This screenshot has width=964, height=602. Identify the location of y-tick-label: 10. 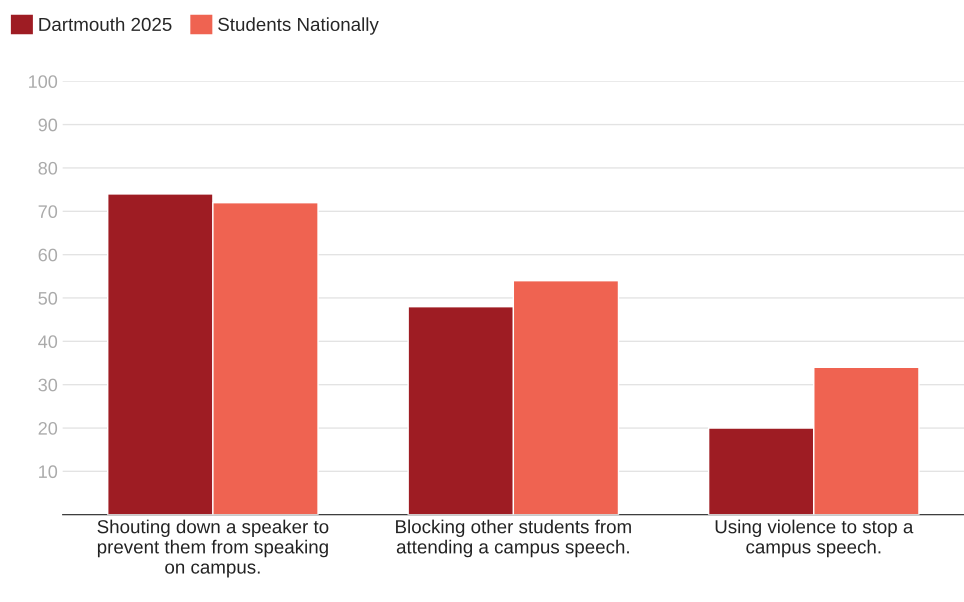
(48, 471).